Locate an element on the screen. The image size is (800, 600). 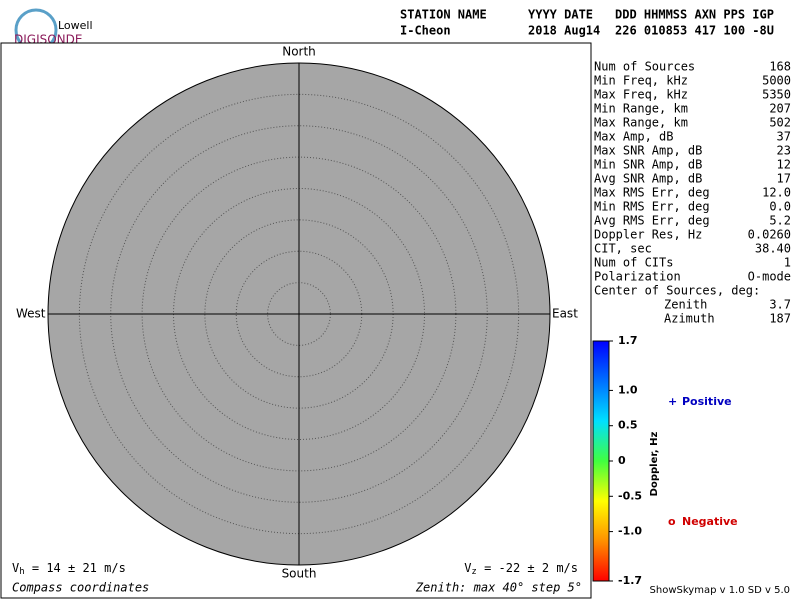
stat-value: 5000 is located at coordinates (776, 81).